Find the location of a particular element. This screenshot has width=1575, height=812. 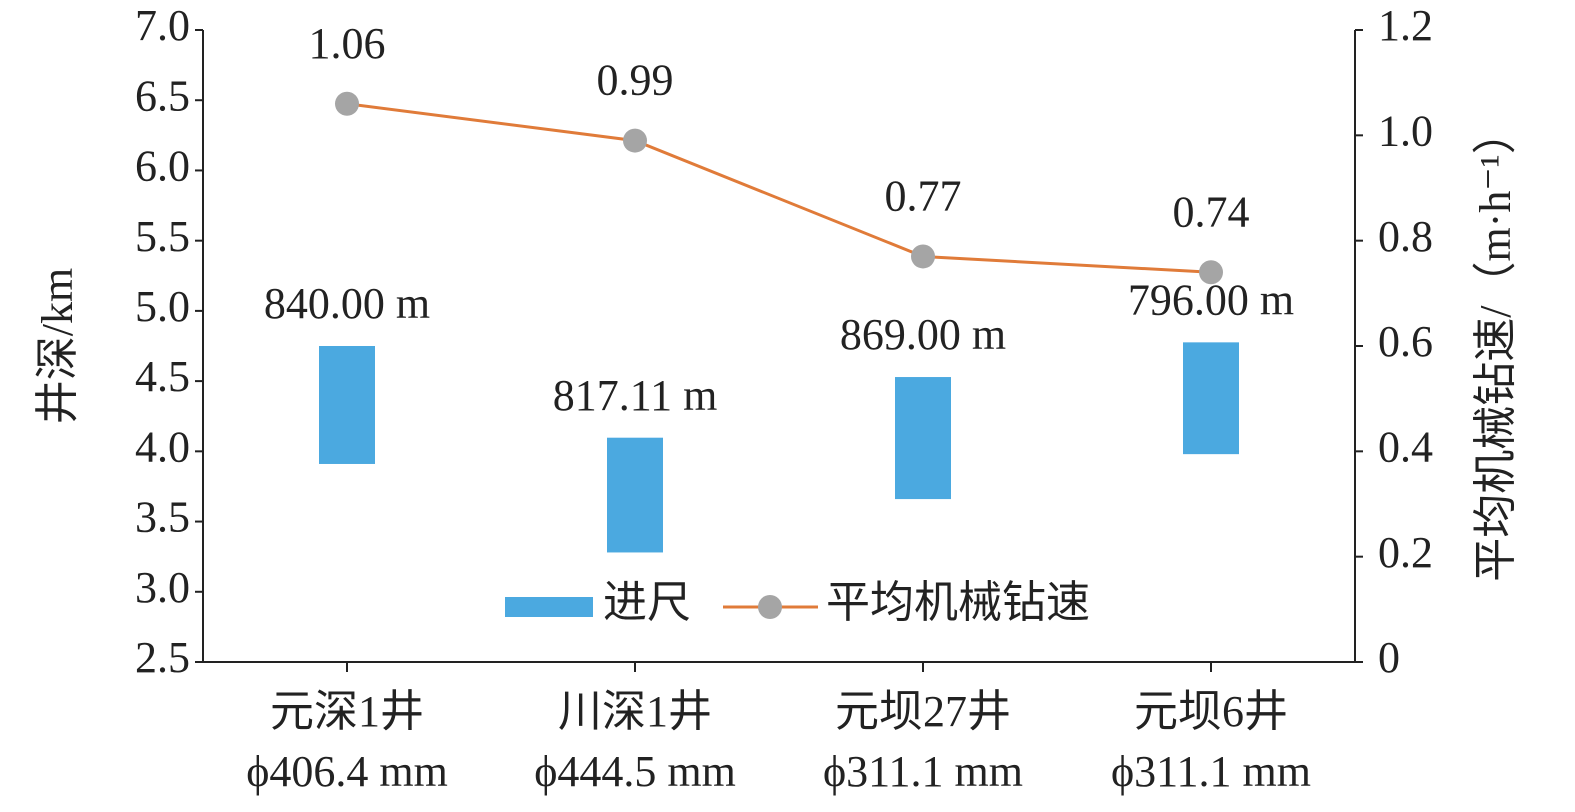

x-tick-label: 元坝27井 is located at coordinates (923, 711).